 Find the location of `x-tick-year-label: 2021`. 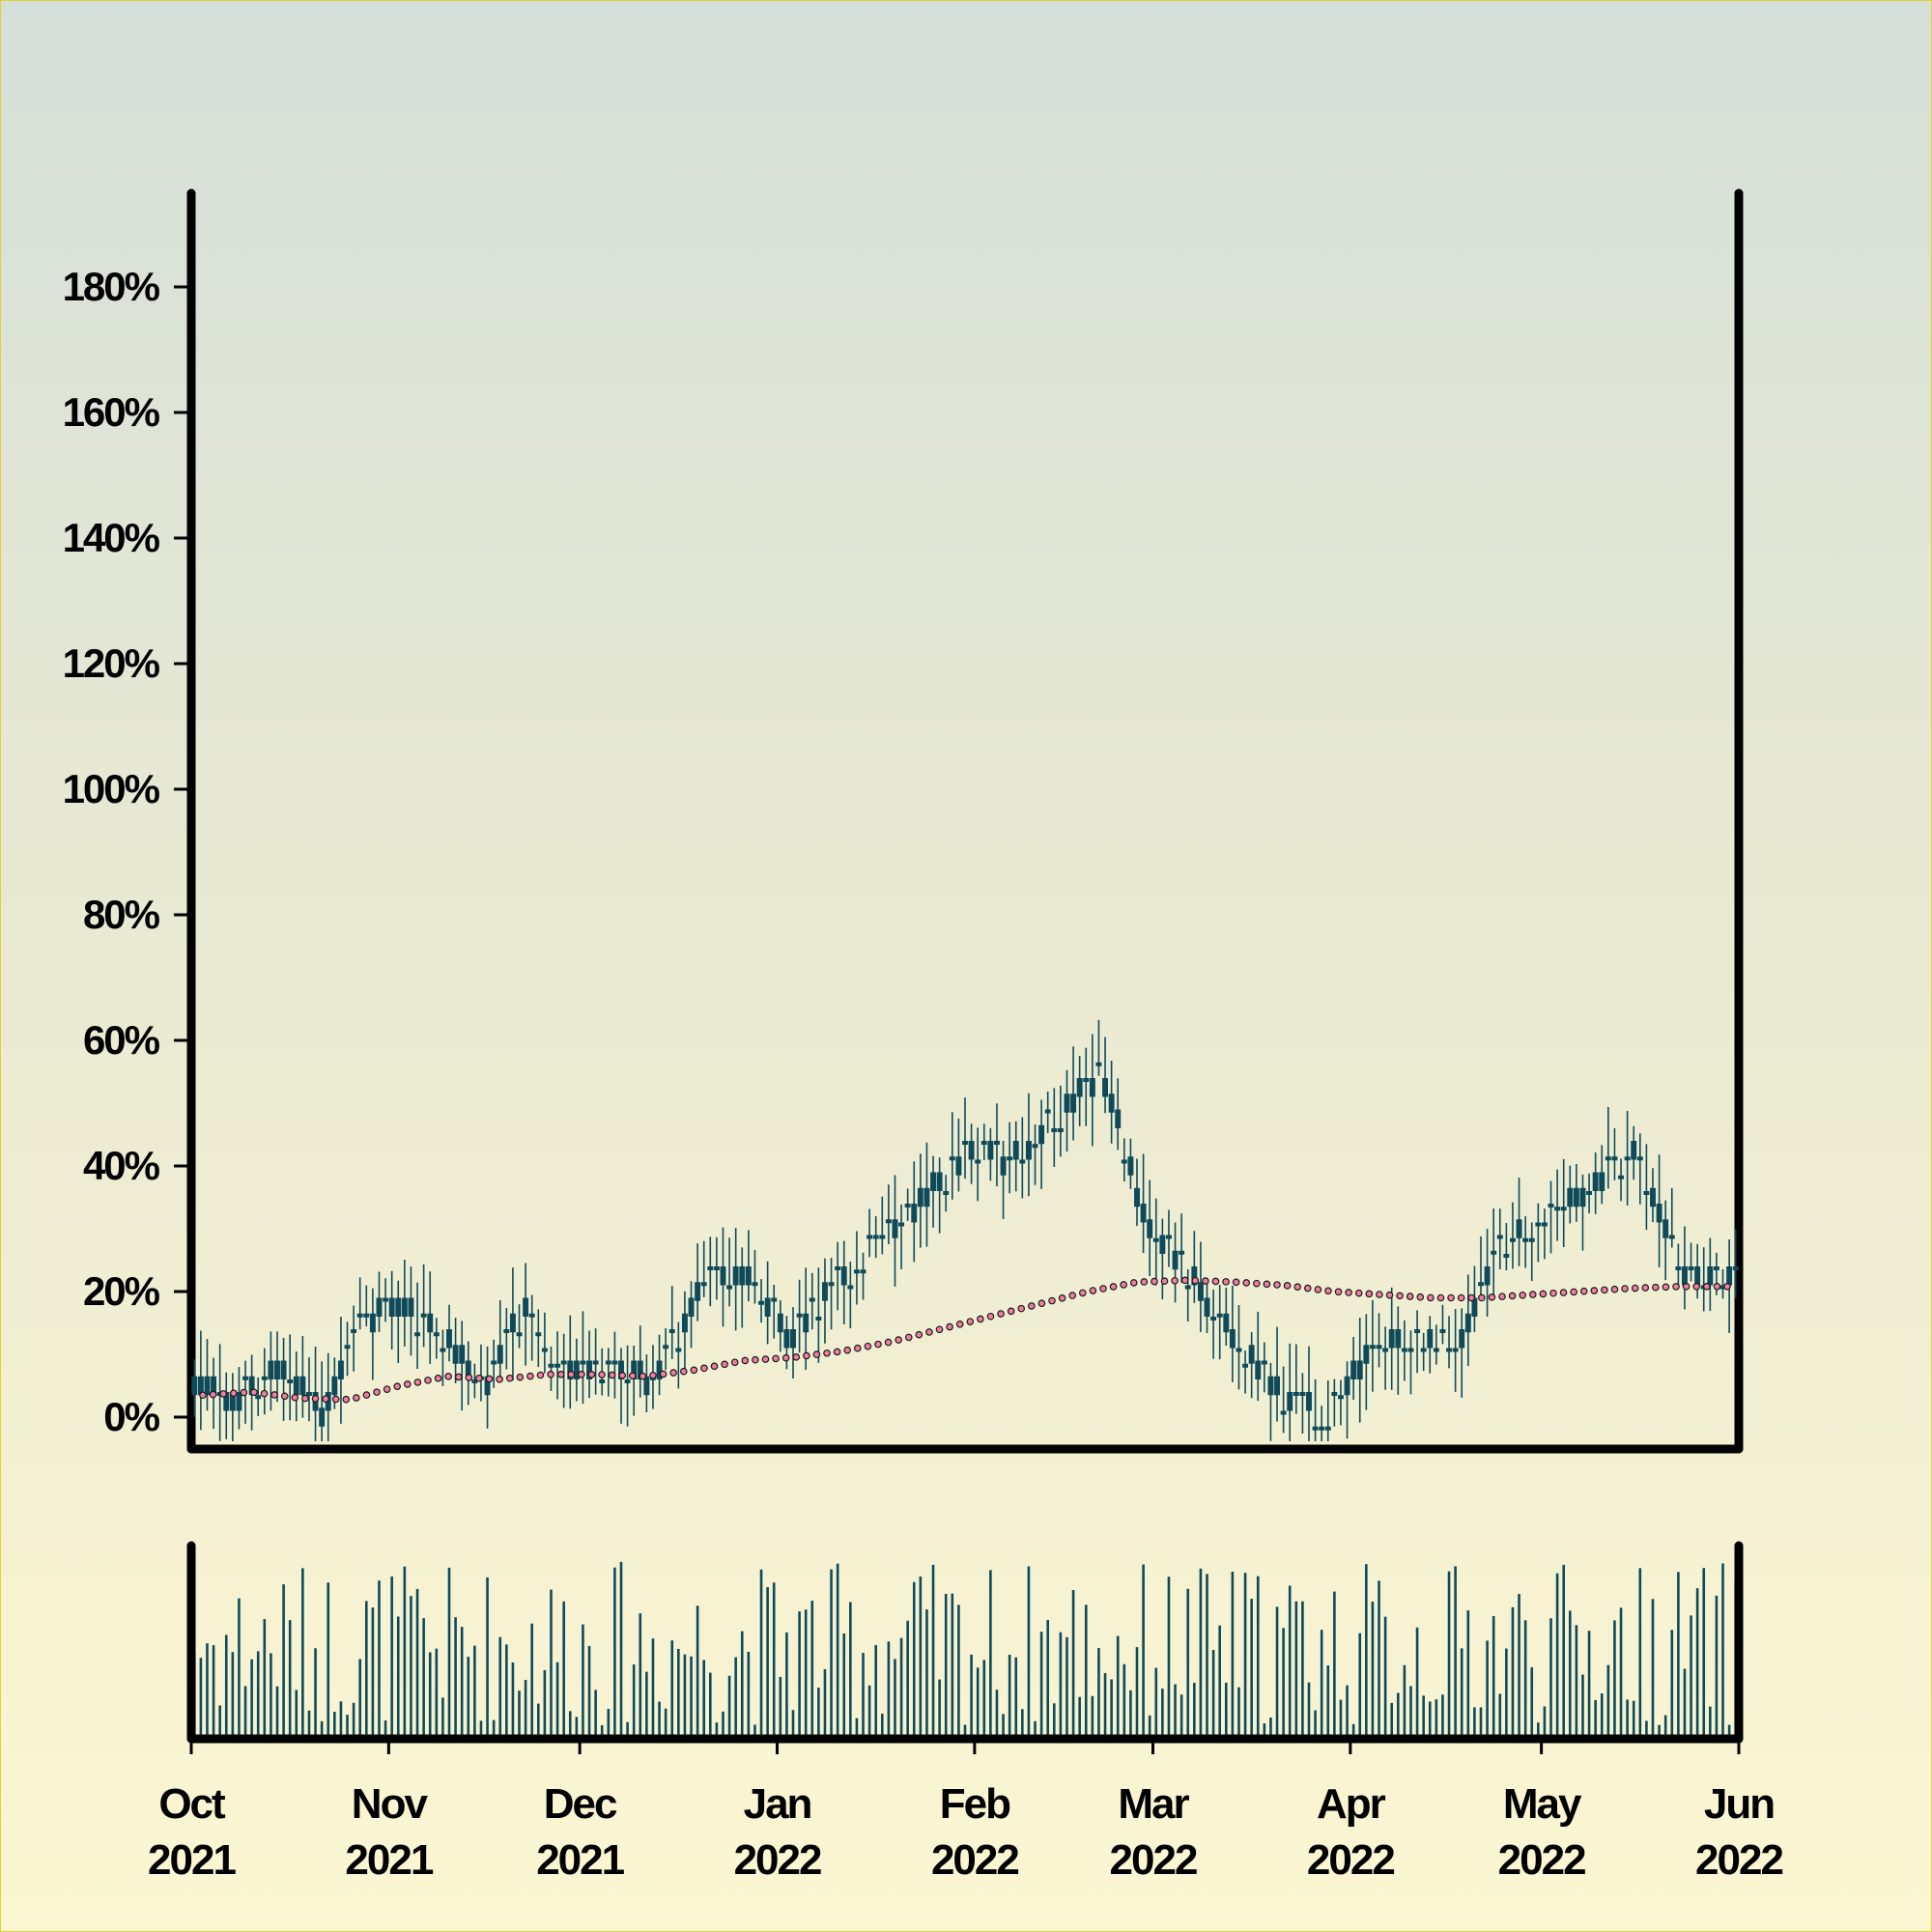

x-tick-year-label: 2021 is located at coordinates (192, 1860).